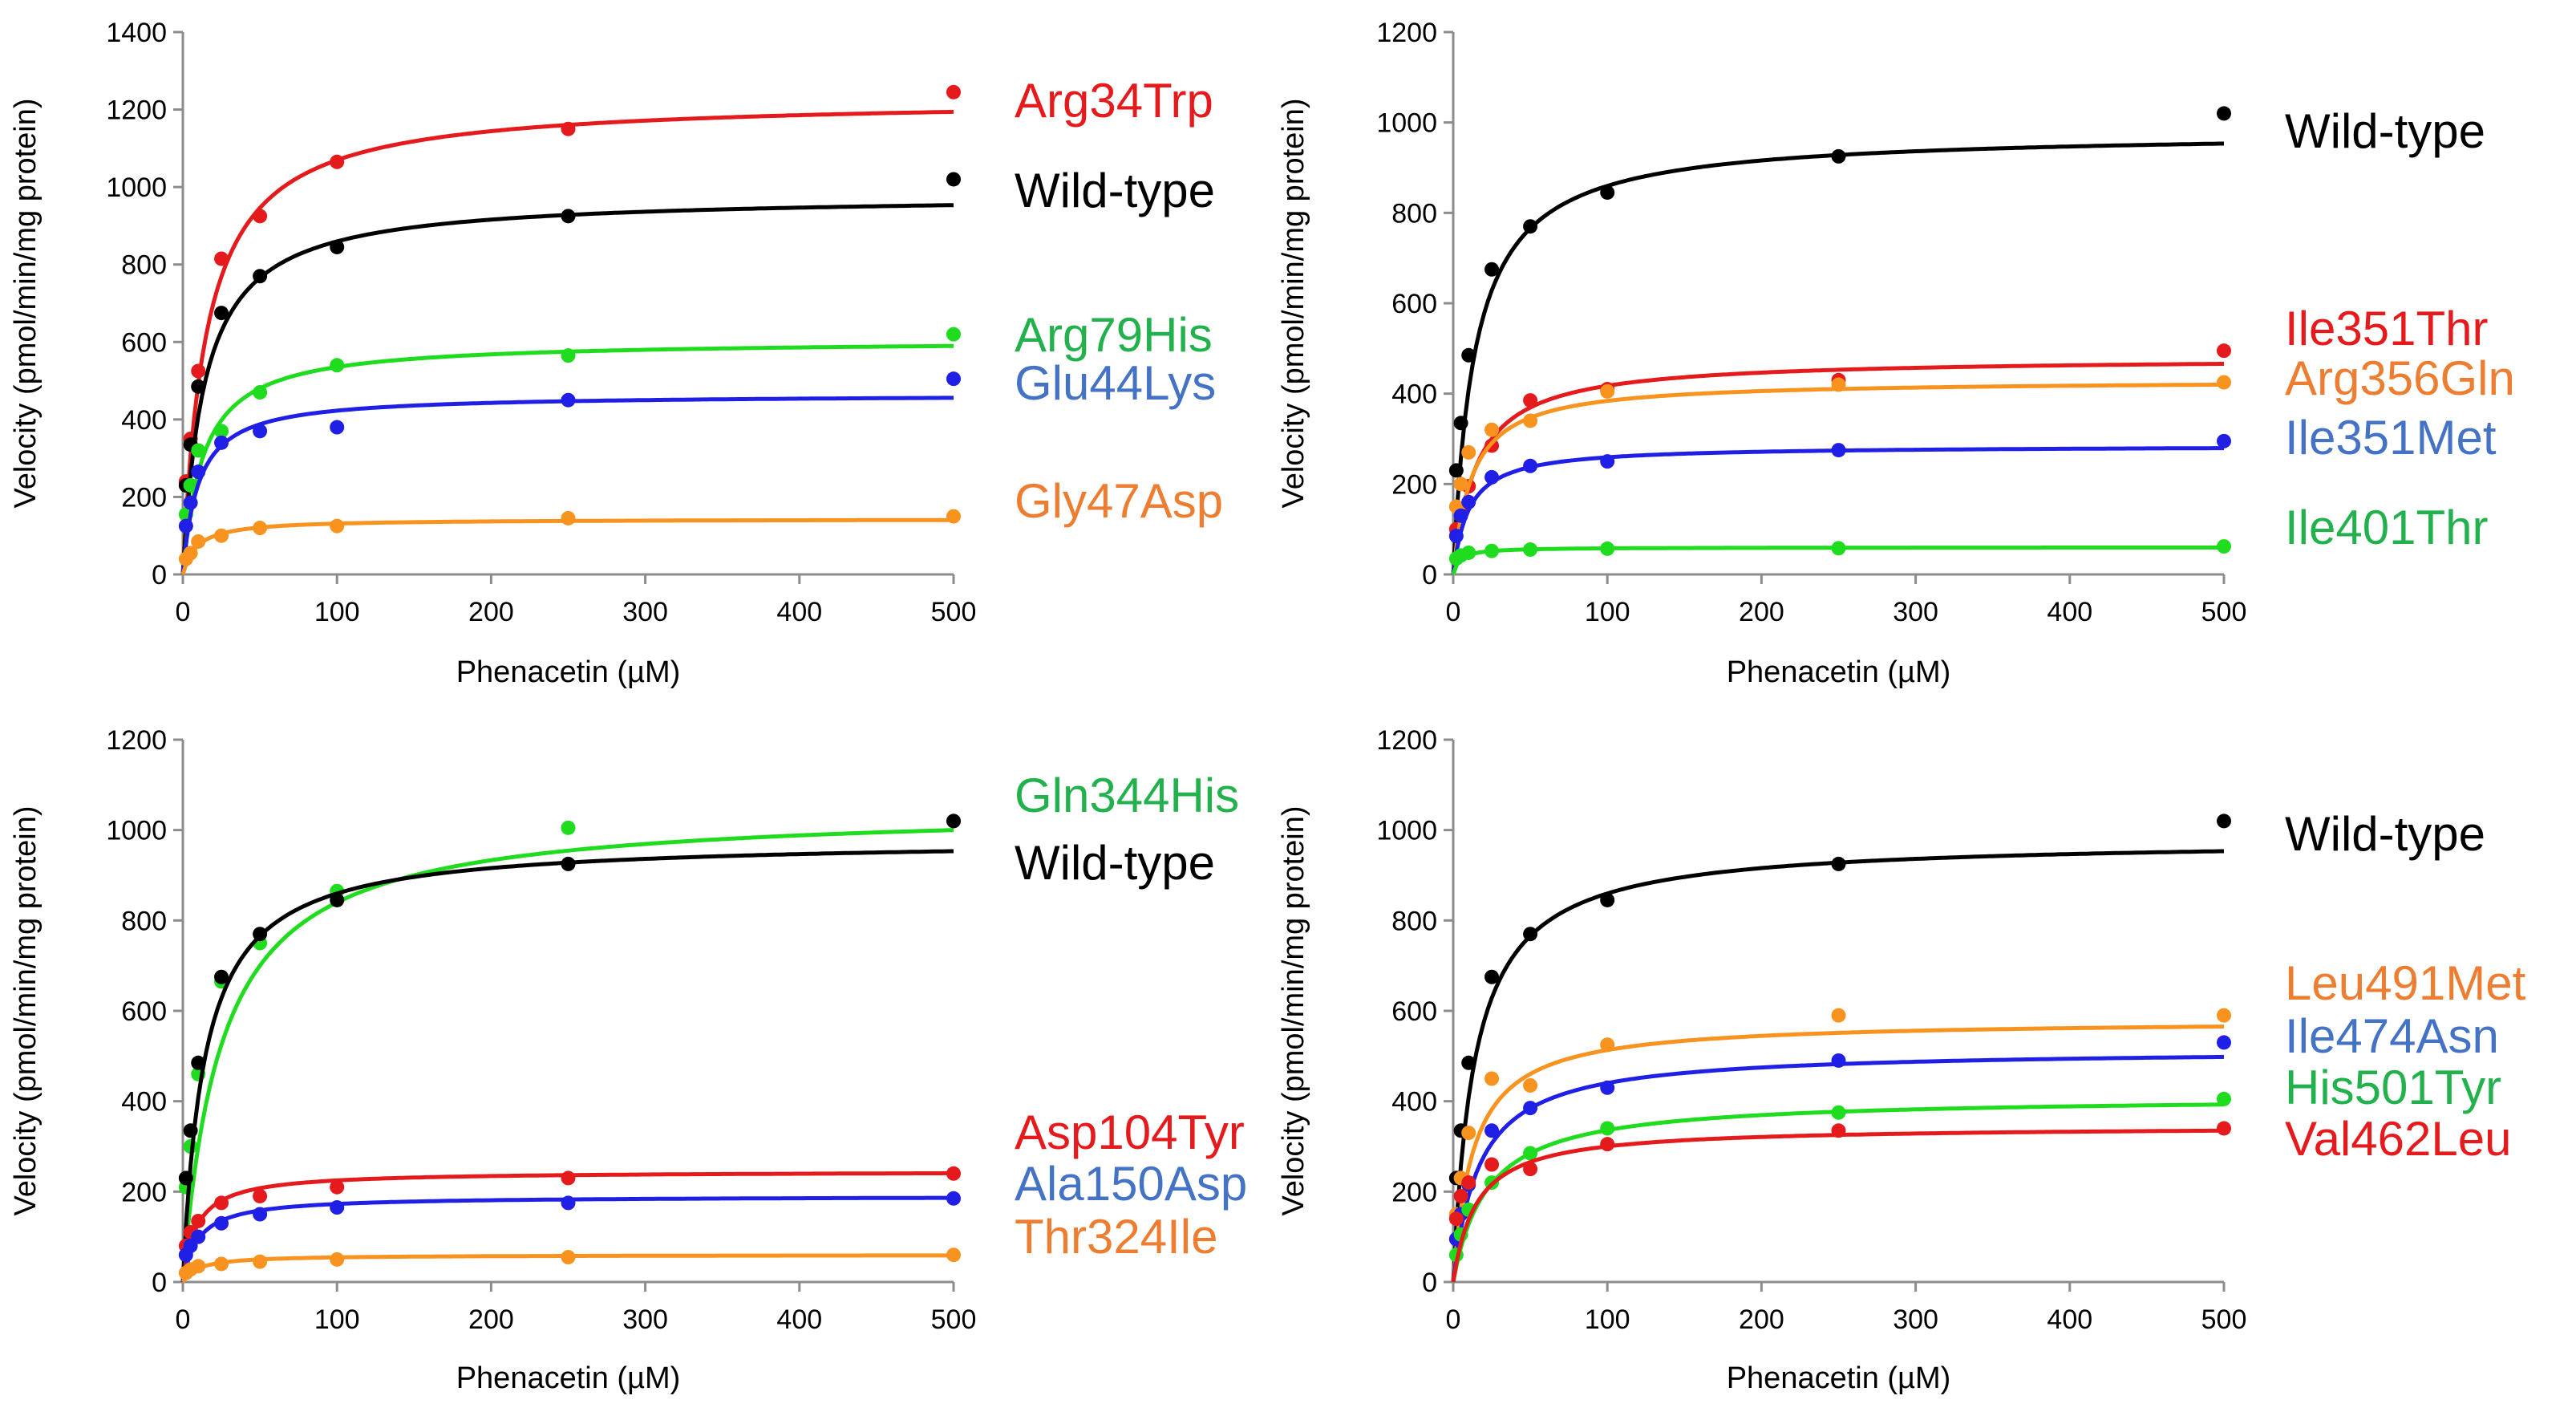  I want to click on fit-line-ile474asn, so click(1838, 1168).